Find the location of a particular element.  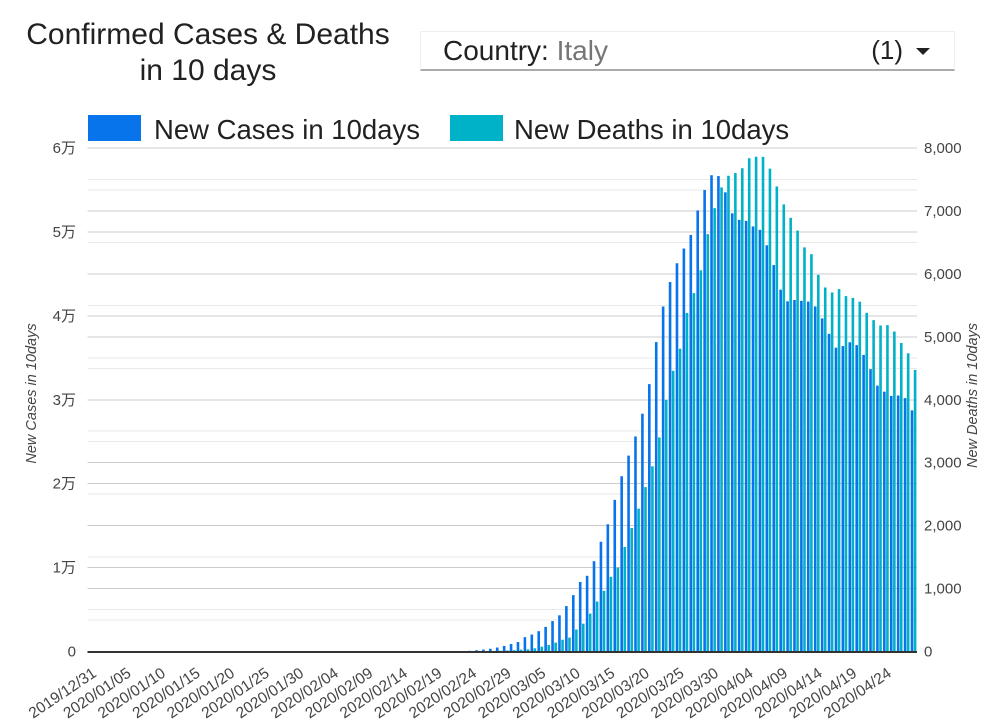

svg-text: 2万 is located at coordinates (64, 484).